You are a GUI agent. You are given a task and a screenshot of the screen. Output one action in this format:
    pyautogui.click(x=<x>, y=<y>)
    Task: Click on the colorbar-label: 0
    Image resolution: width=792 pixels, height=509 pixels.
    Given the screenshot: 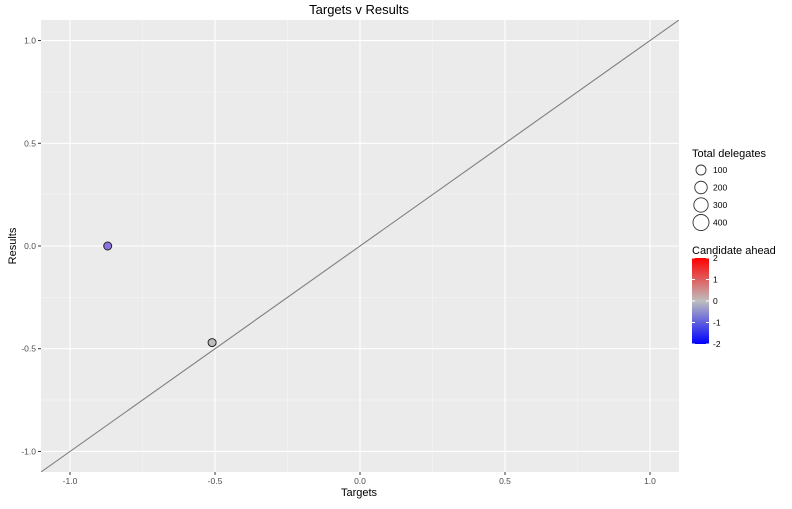 What is the action you would take?
    pyautogui.click(x=715, y=301)
    